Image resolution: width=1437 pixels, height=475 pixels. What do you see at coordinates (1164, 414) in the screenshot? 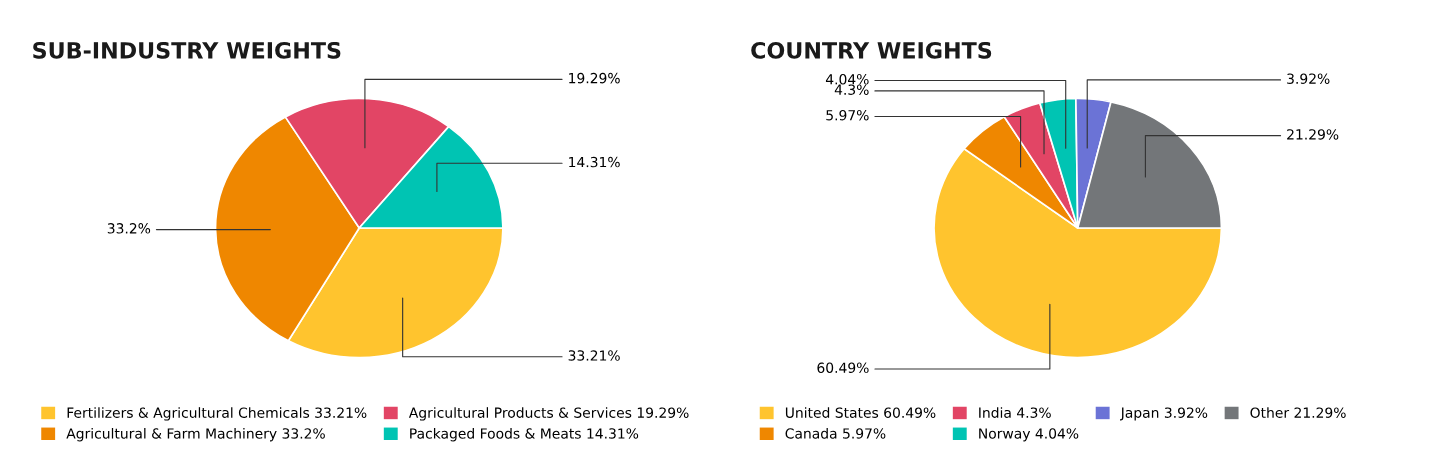
I see `legend-label: Japan 3.92%` at bounding box center [1164, 414].